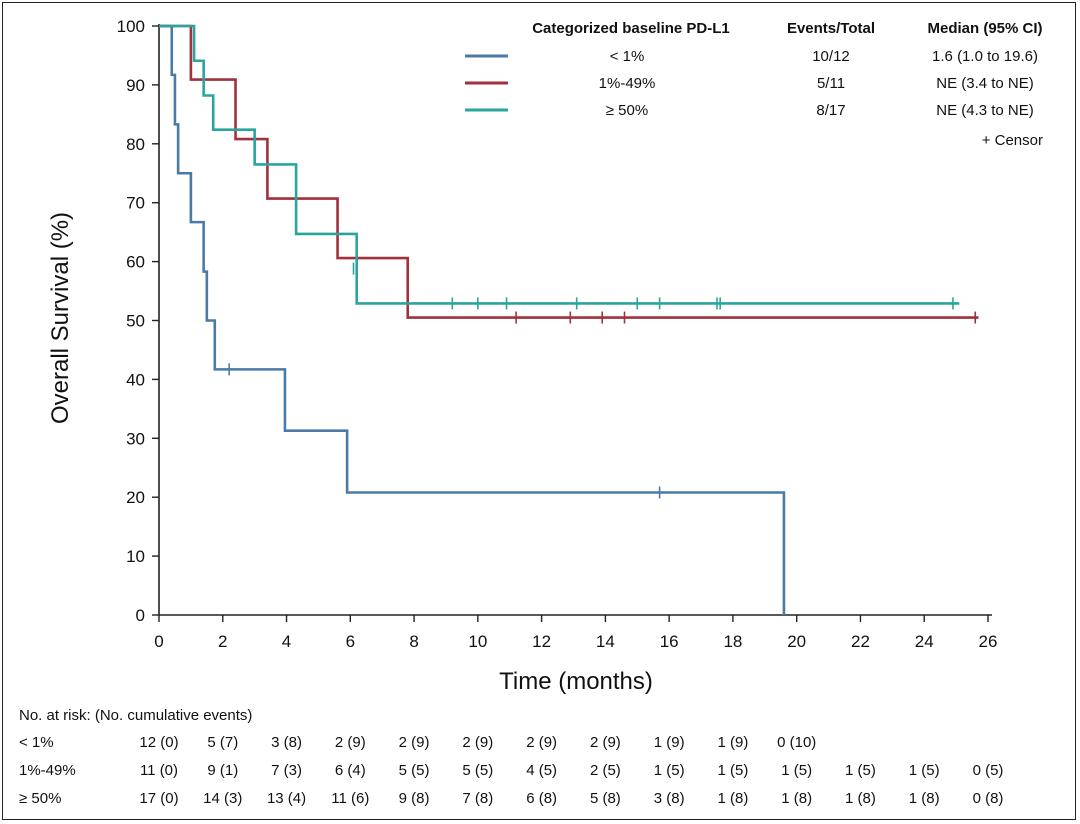  I want to click on y-tick-label: 40, so click(135, 379).